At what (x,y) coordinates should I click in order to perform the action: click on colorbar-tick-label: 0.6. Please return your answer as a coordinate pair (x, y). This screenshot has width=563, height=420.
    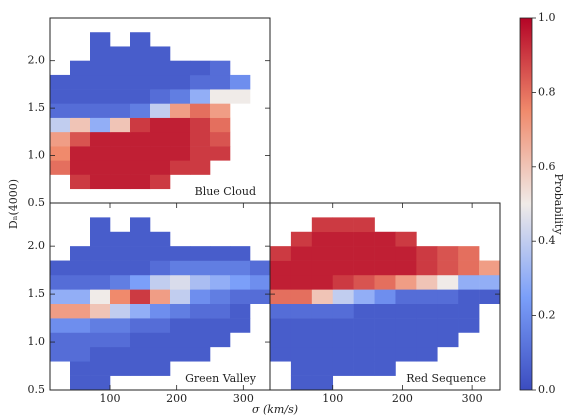
    Looking at the image, I should click on (547, 166).